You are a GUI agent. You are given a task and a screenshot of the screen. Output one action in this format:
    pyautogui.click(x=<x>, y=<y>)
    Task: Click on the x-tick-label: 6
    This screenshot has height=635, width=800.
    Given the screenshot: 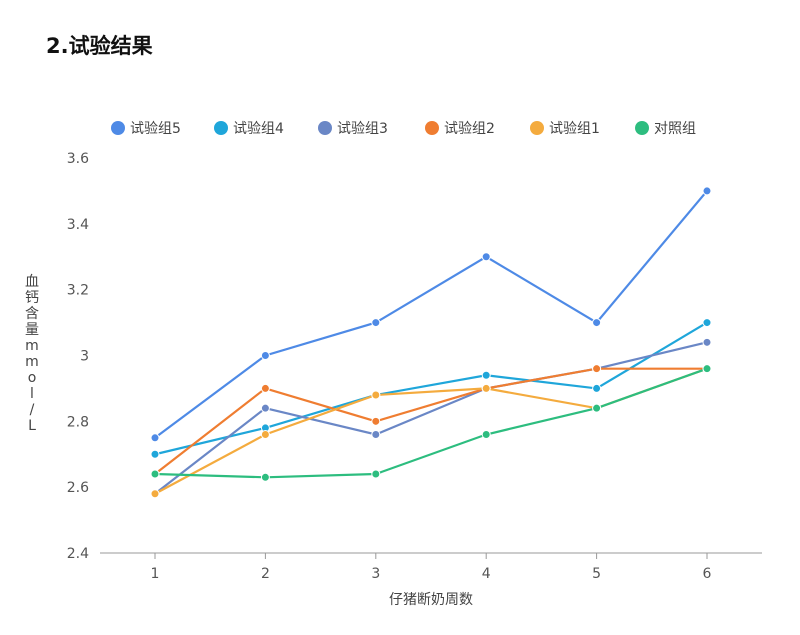 What is the action you would take?
    pyautogui.click(x=707, y=574)
    